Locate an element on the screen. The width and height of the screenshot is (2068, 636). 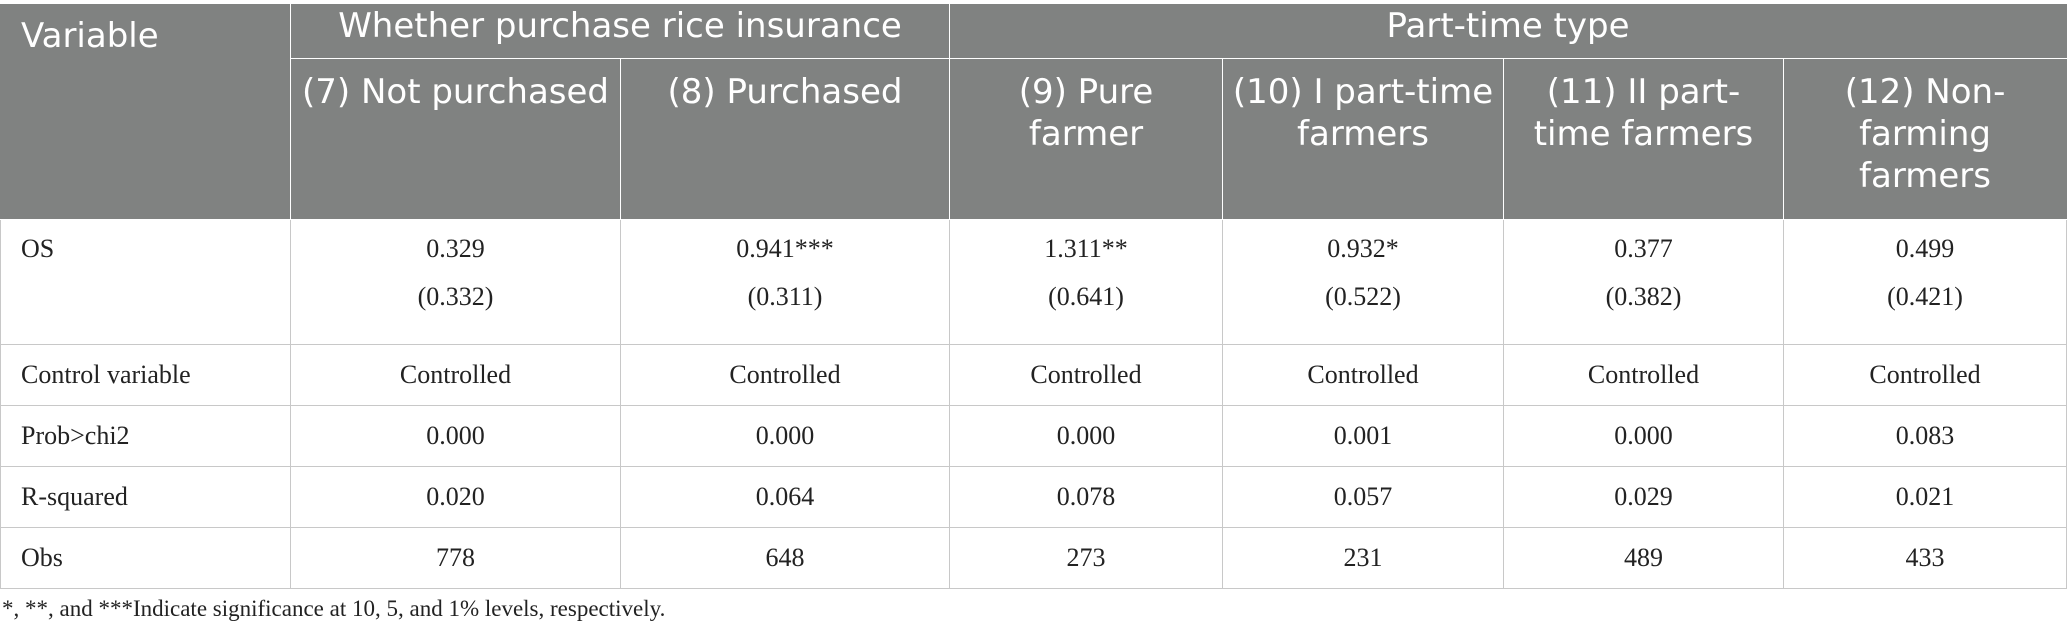
standard-error: (0.382) is located at coordinates (1643, 296).